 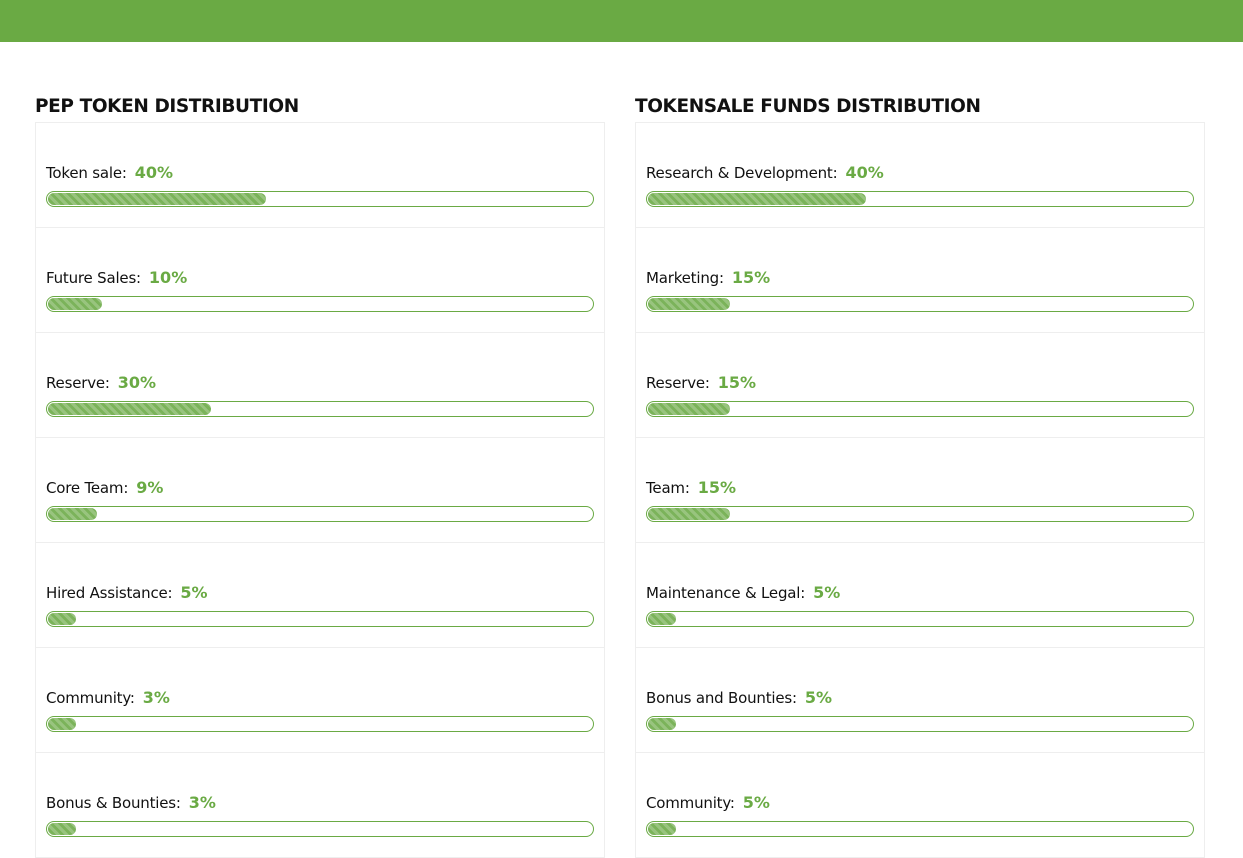 What do you see at coordinates (685, 278) in the screenshot?
I see `distribution-item-label: Marketing:` at bounding box center [685, 278].